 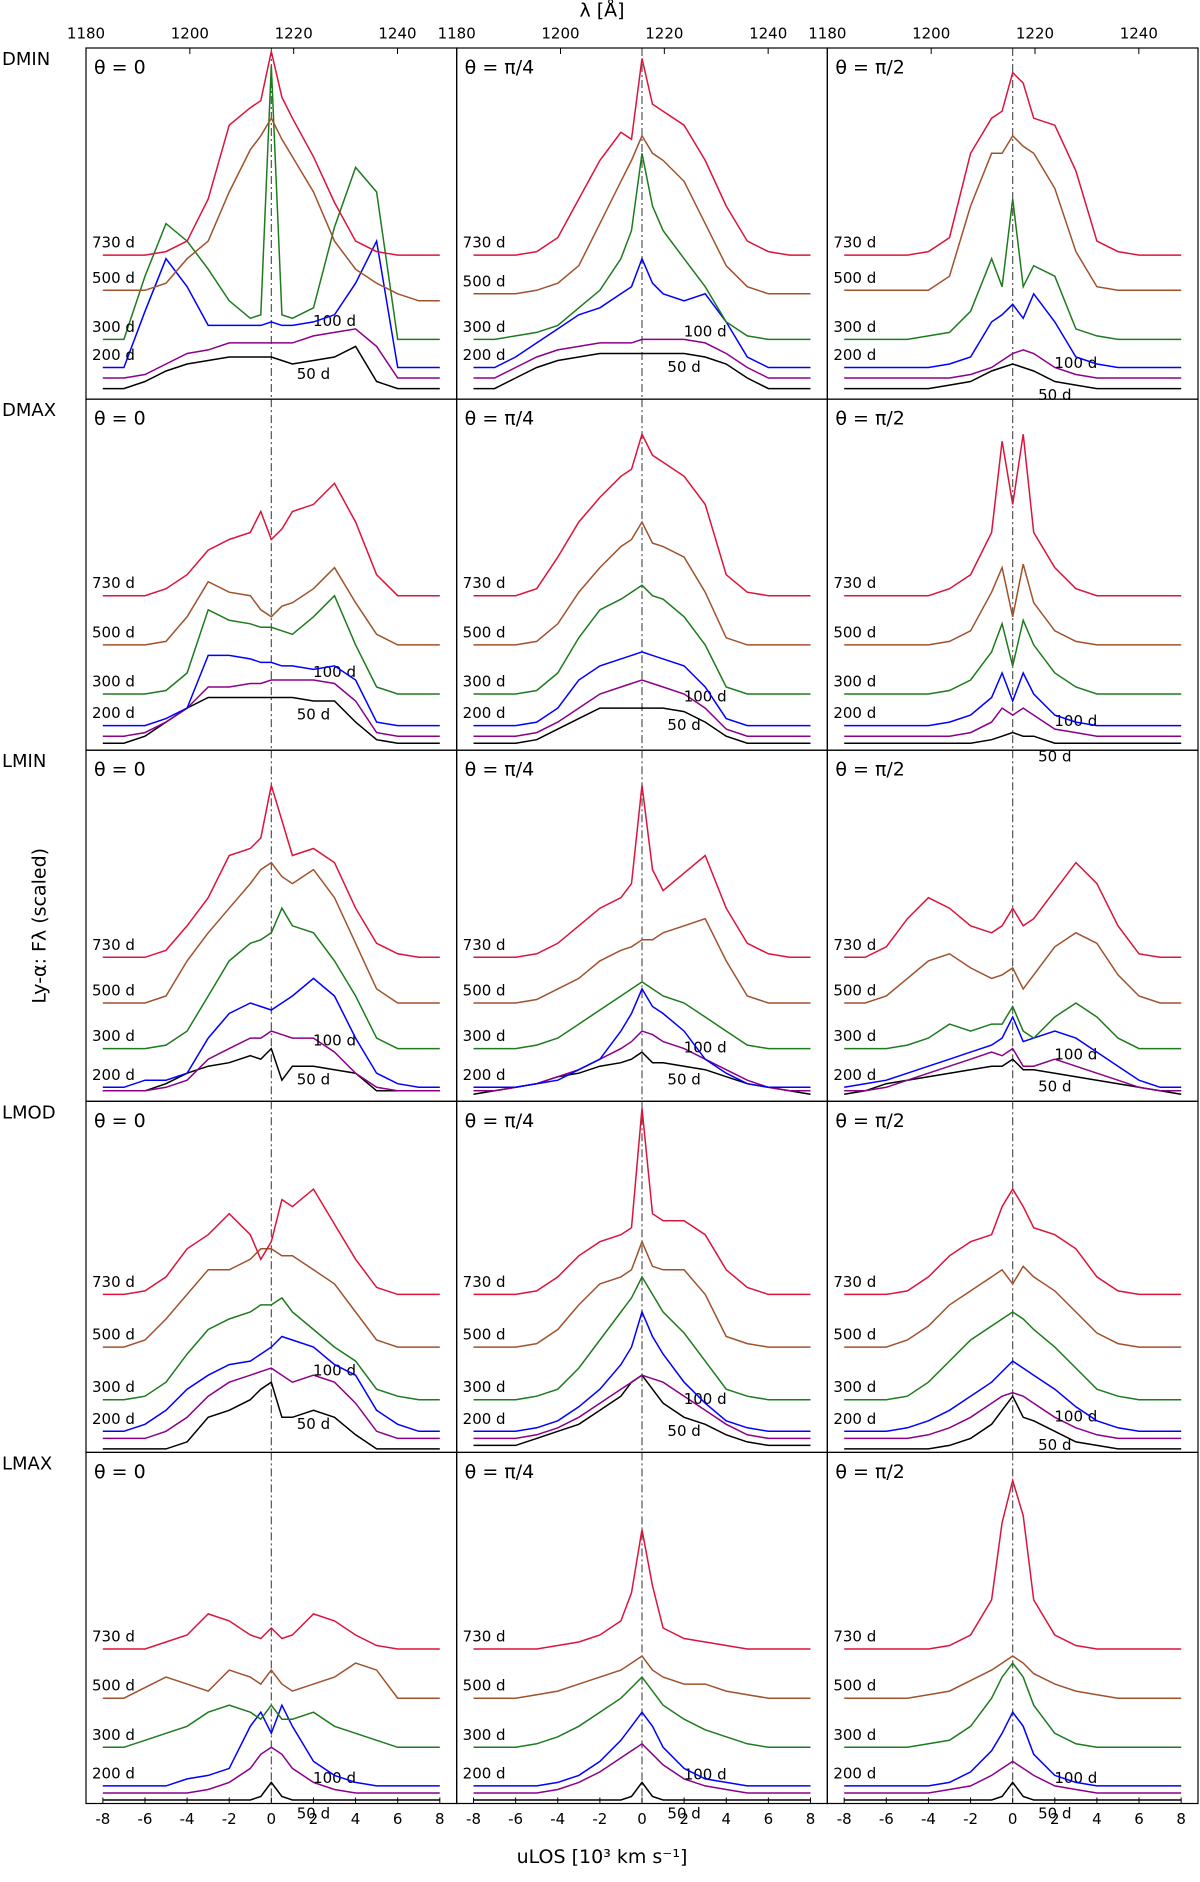 I want to click on x-tick-label: -4, so click(x=557, y=1819).